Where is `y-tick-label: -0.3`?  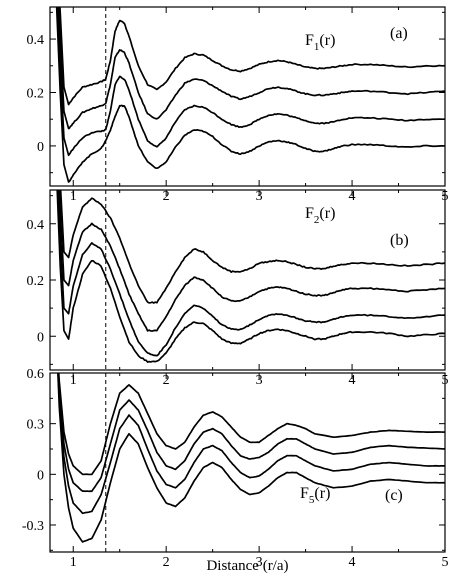
y-tick-label: -0.3 is located at coordinates (33, 526).